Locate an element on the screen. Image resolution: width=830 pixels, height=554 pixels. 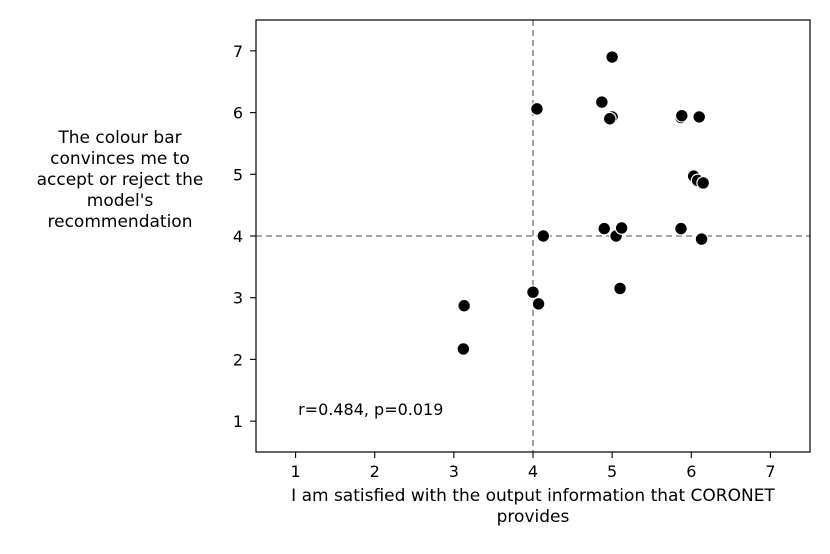
y-tick-label: 7 is located at coordinates (238, 51).